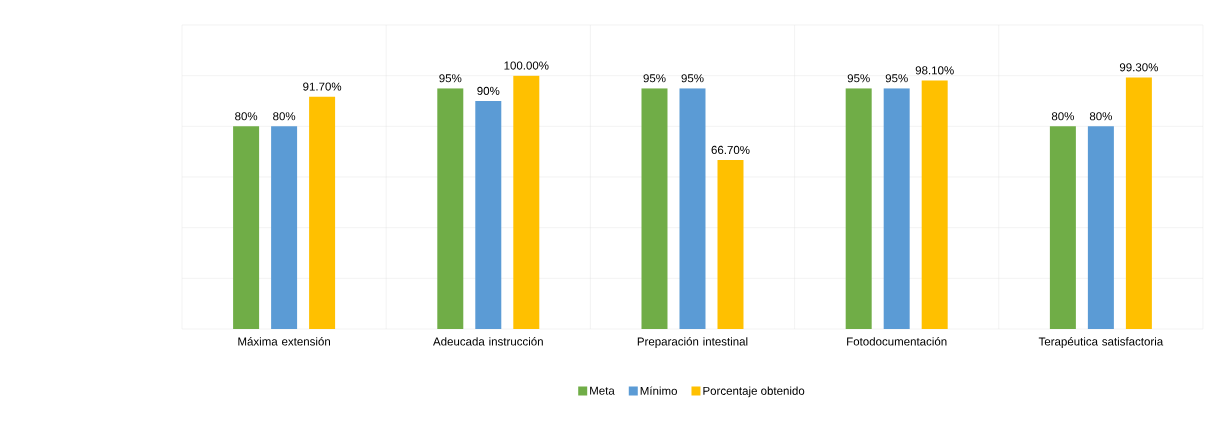 This screenshot has width=1215, height=421. What do you see at coordinates (1138, 67) in the screenshot?
I see `data-label: 99.30%` at bounding box center [1138, 67].